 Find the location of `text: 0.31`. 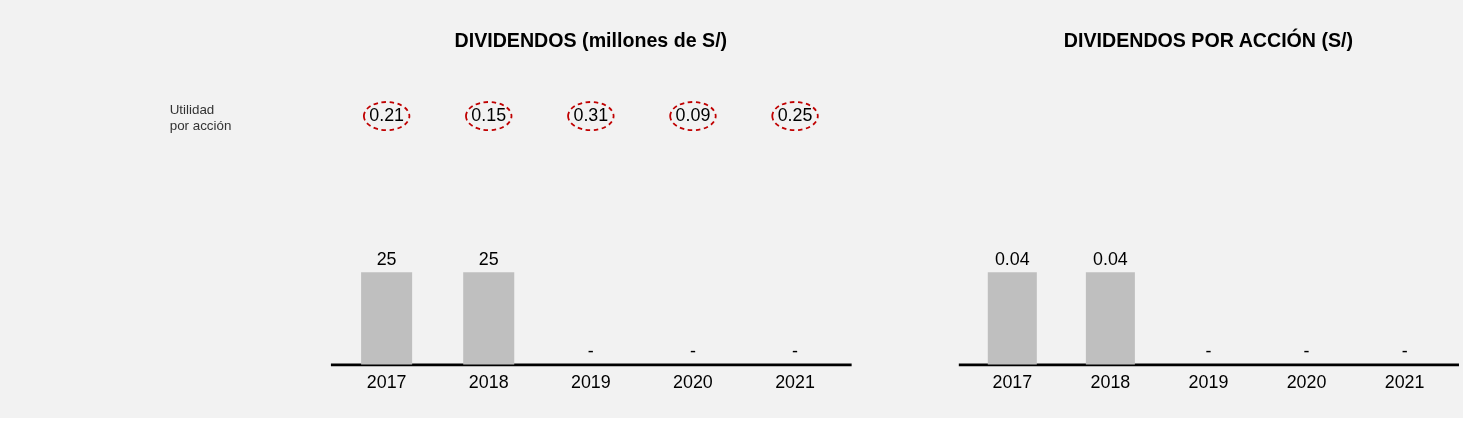

text: 0.31 is located at coordinates (591, 115).